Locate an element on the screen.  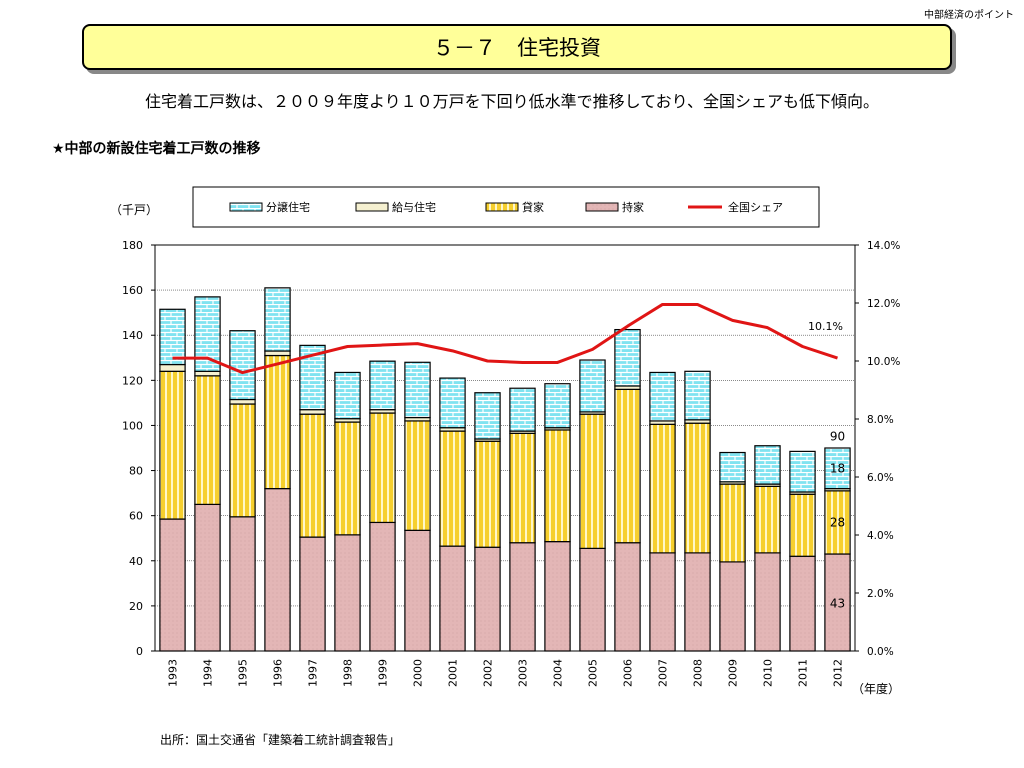
x-tick-label: 2002 is located at coordinates (488, 673).